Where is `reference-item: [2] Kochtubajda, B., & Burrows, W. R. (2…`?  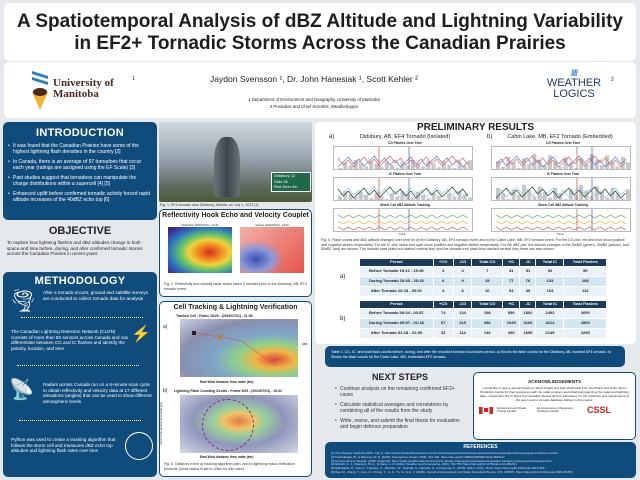 reference-item: [2] Kochtubajda, B., & Burrows, W. R. (2… is located at coordinates (418, 456).